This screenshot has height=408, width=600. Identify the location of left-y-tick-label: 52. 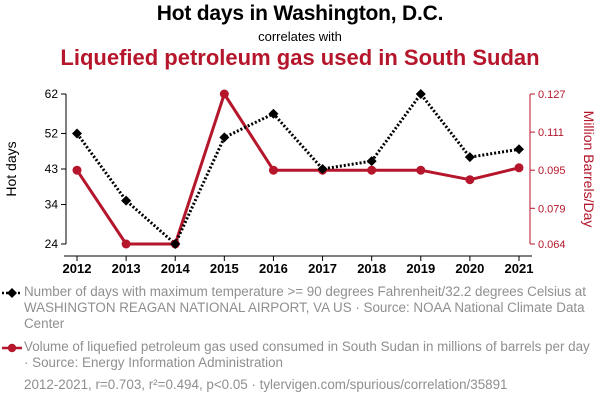
(52, 133).